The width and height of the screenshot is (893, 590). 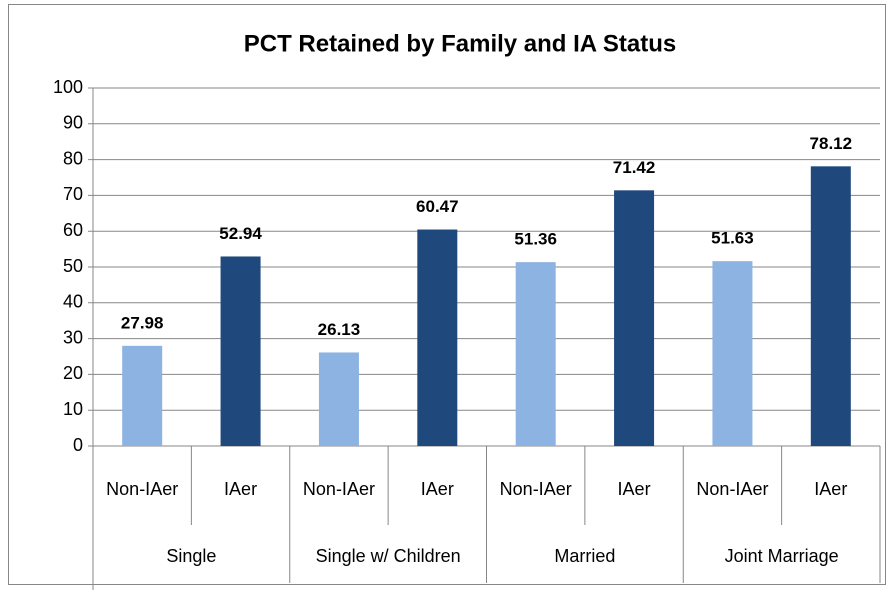 I want to click on y-tick-label: 60, so click(x=73, y=230).